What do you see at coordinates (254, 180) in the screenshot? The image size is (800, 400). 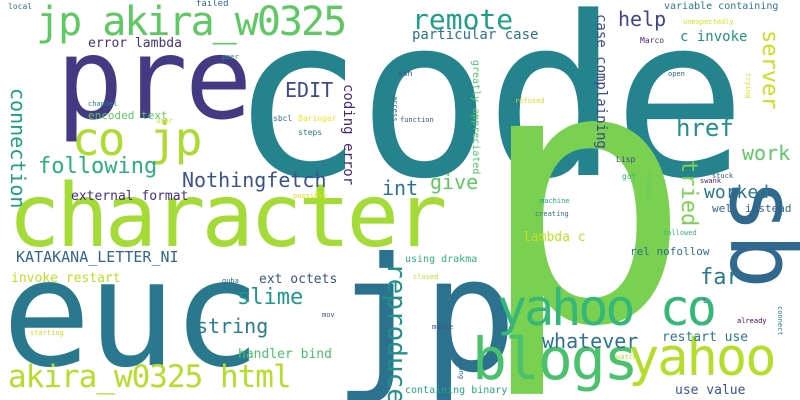 I see `word-nothingfetch: Nothingfetch` at bounding box center [254, 180].